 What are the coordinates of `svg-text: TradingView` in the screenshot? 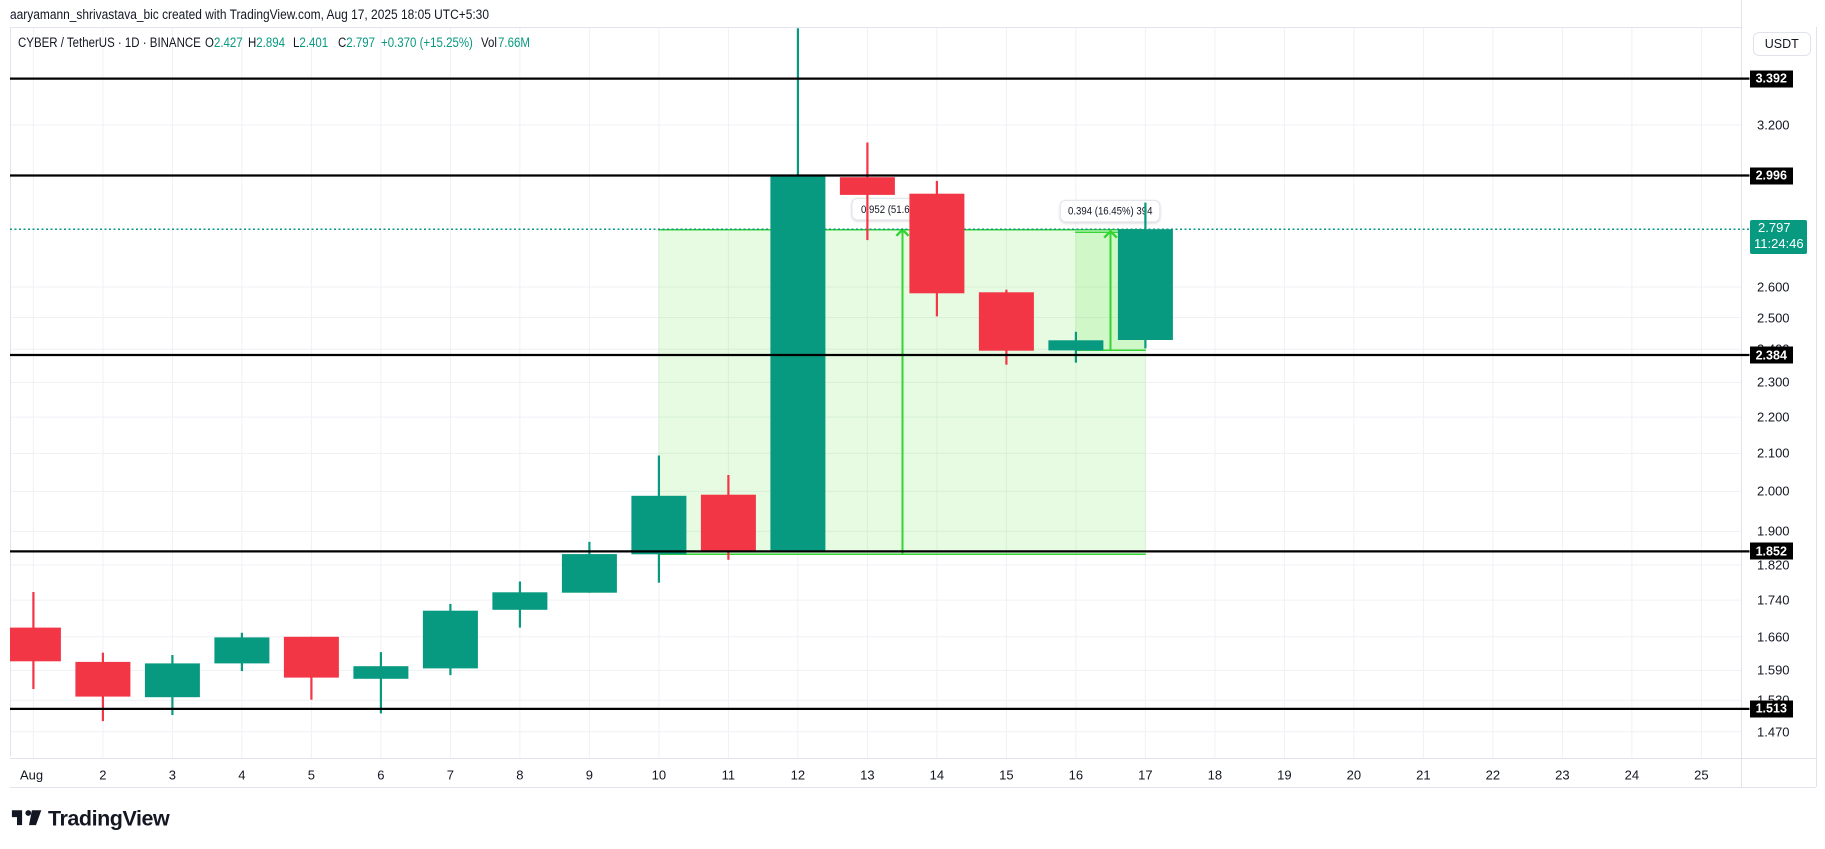 It's located at (109, 819).